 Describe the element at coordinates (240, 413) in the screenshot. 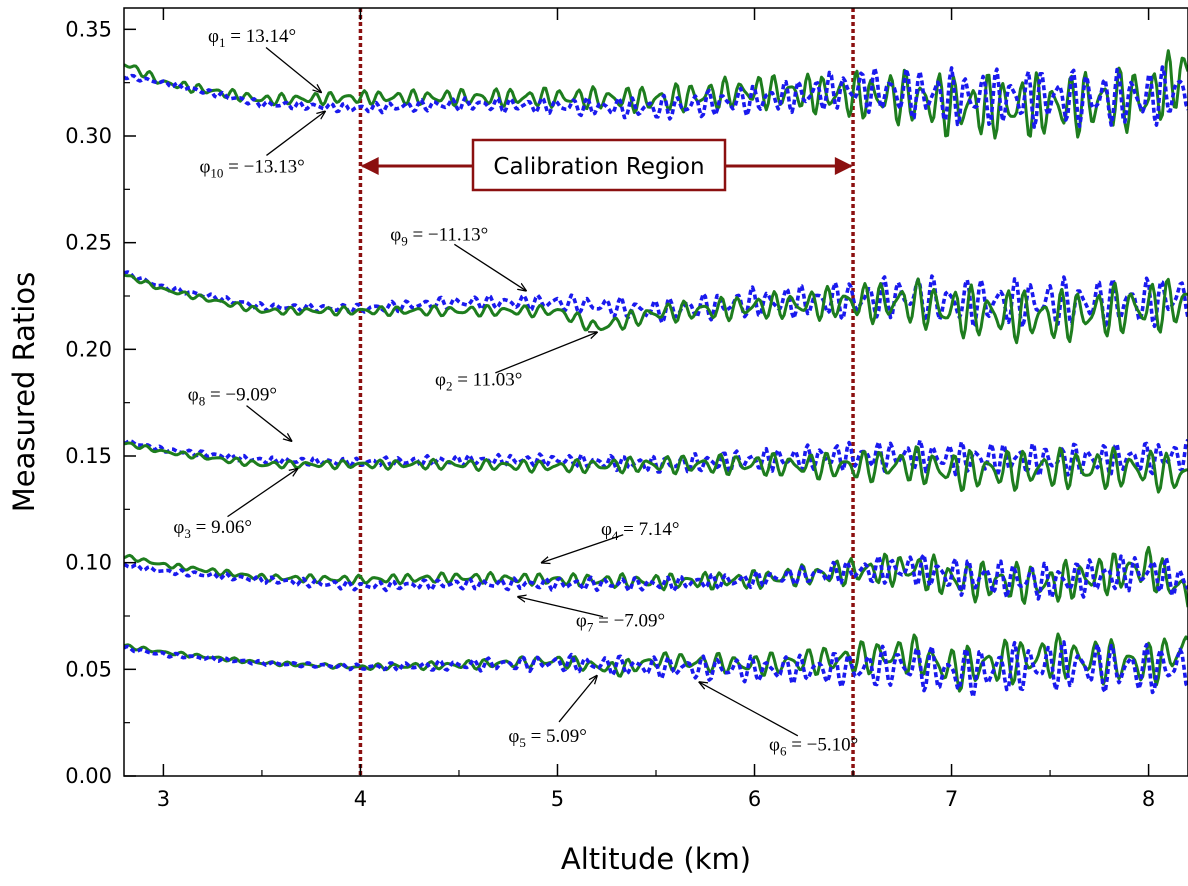

I see `annotation-phi-8: φ8 = −9.09°` at that location.